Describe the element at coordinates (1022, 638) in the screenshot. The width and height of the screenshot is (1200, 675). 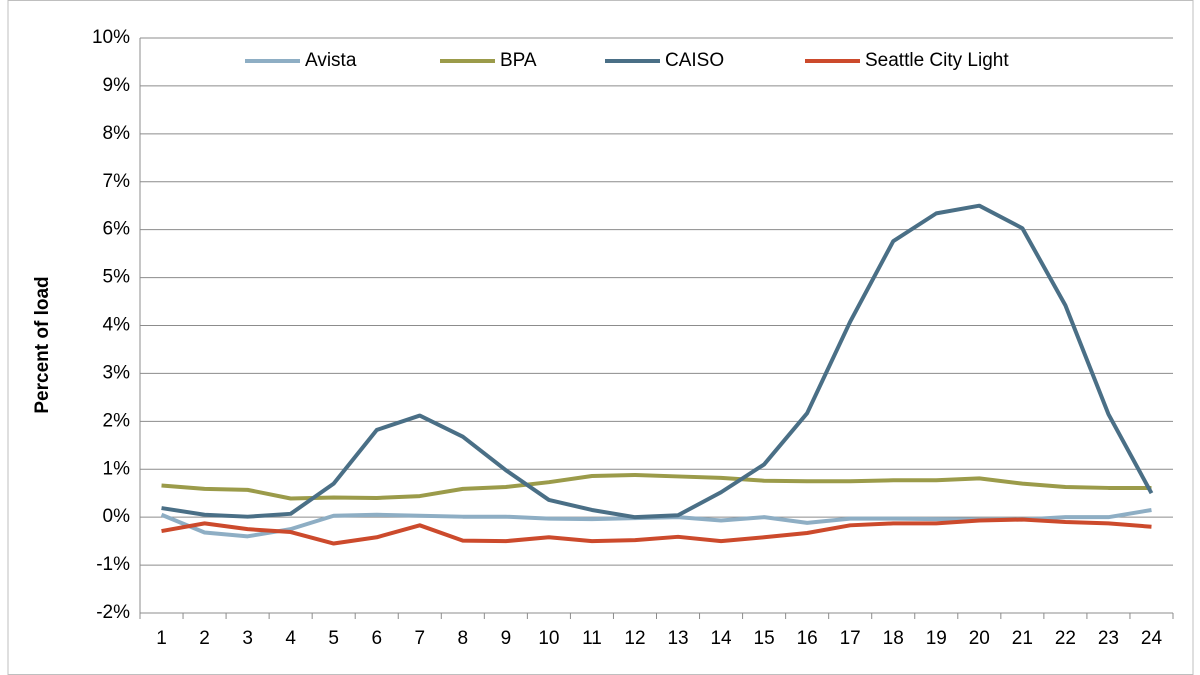
I see `x-tick-label: 21` at that location.